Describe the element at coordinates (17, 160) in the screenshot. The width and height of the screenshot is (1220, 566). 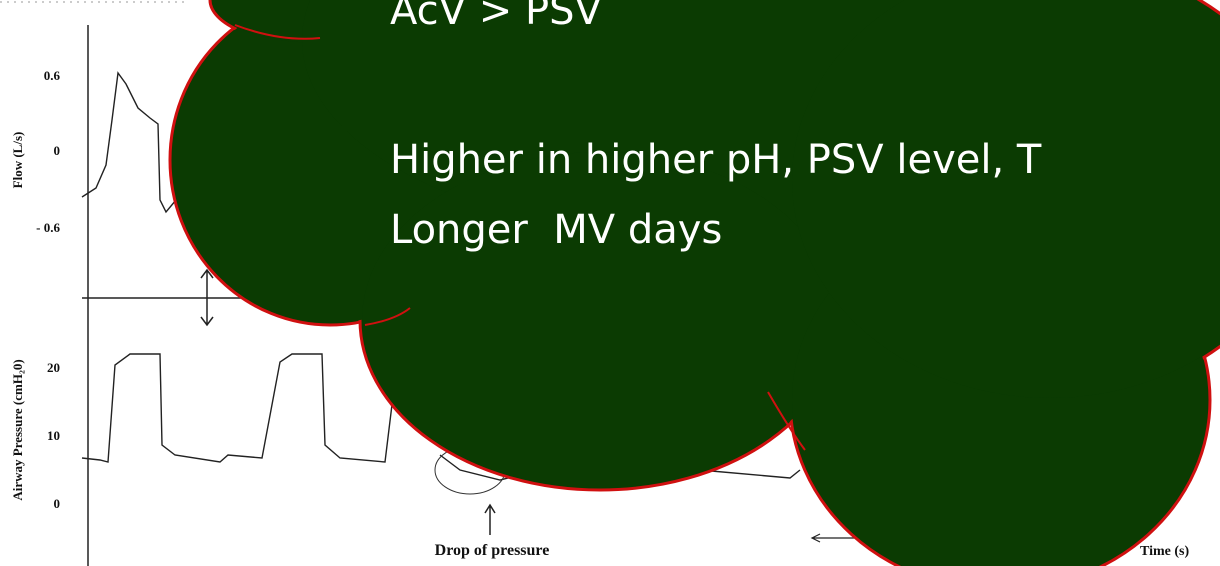
I see `flow-axis-label: Flow (L/s)` at that location.